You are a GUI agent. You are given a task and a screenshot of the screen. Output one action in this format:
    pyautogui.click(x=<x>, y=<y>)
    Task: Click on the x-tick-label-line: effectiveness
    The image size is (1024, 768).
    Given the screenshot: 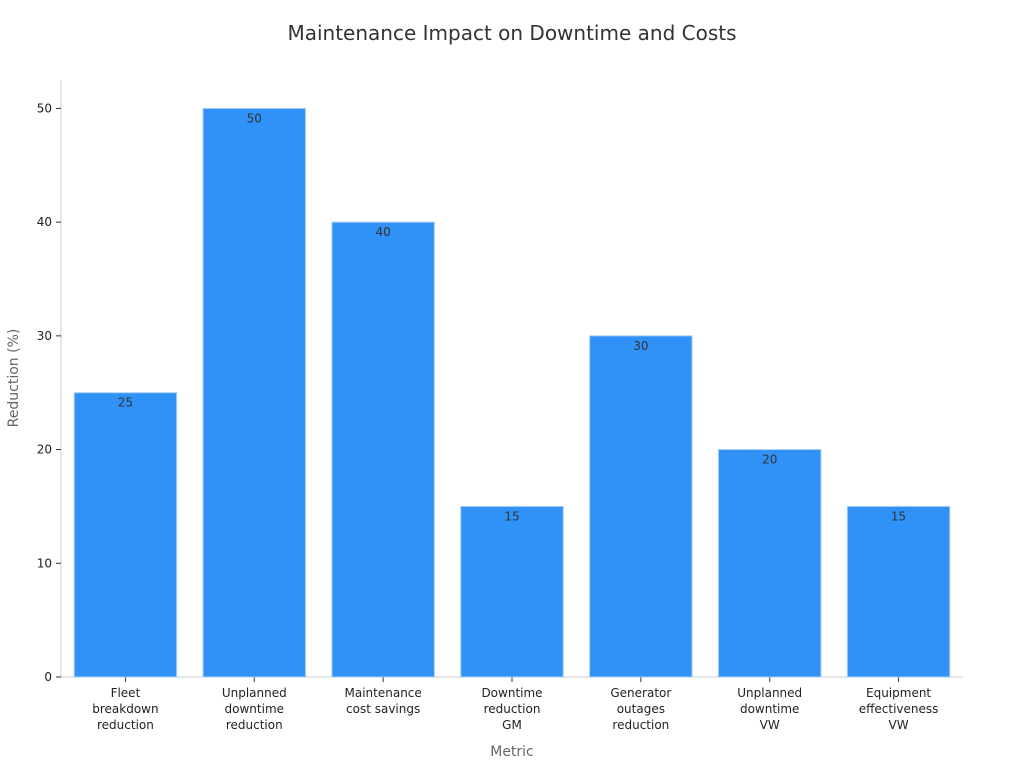 What is the action you would take?
    pyautogui.click(x=899, y=709)
    